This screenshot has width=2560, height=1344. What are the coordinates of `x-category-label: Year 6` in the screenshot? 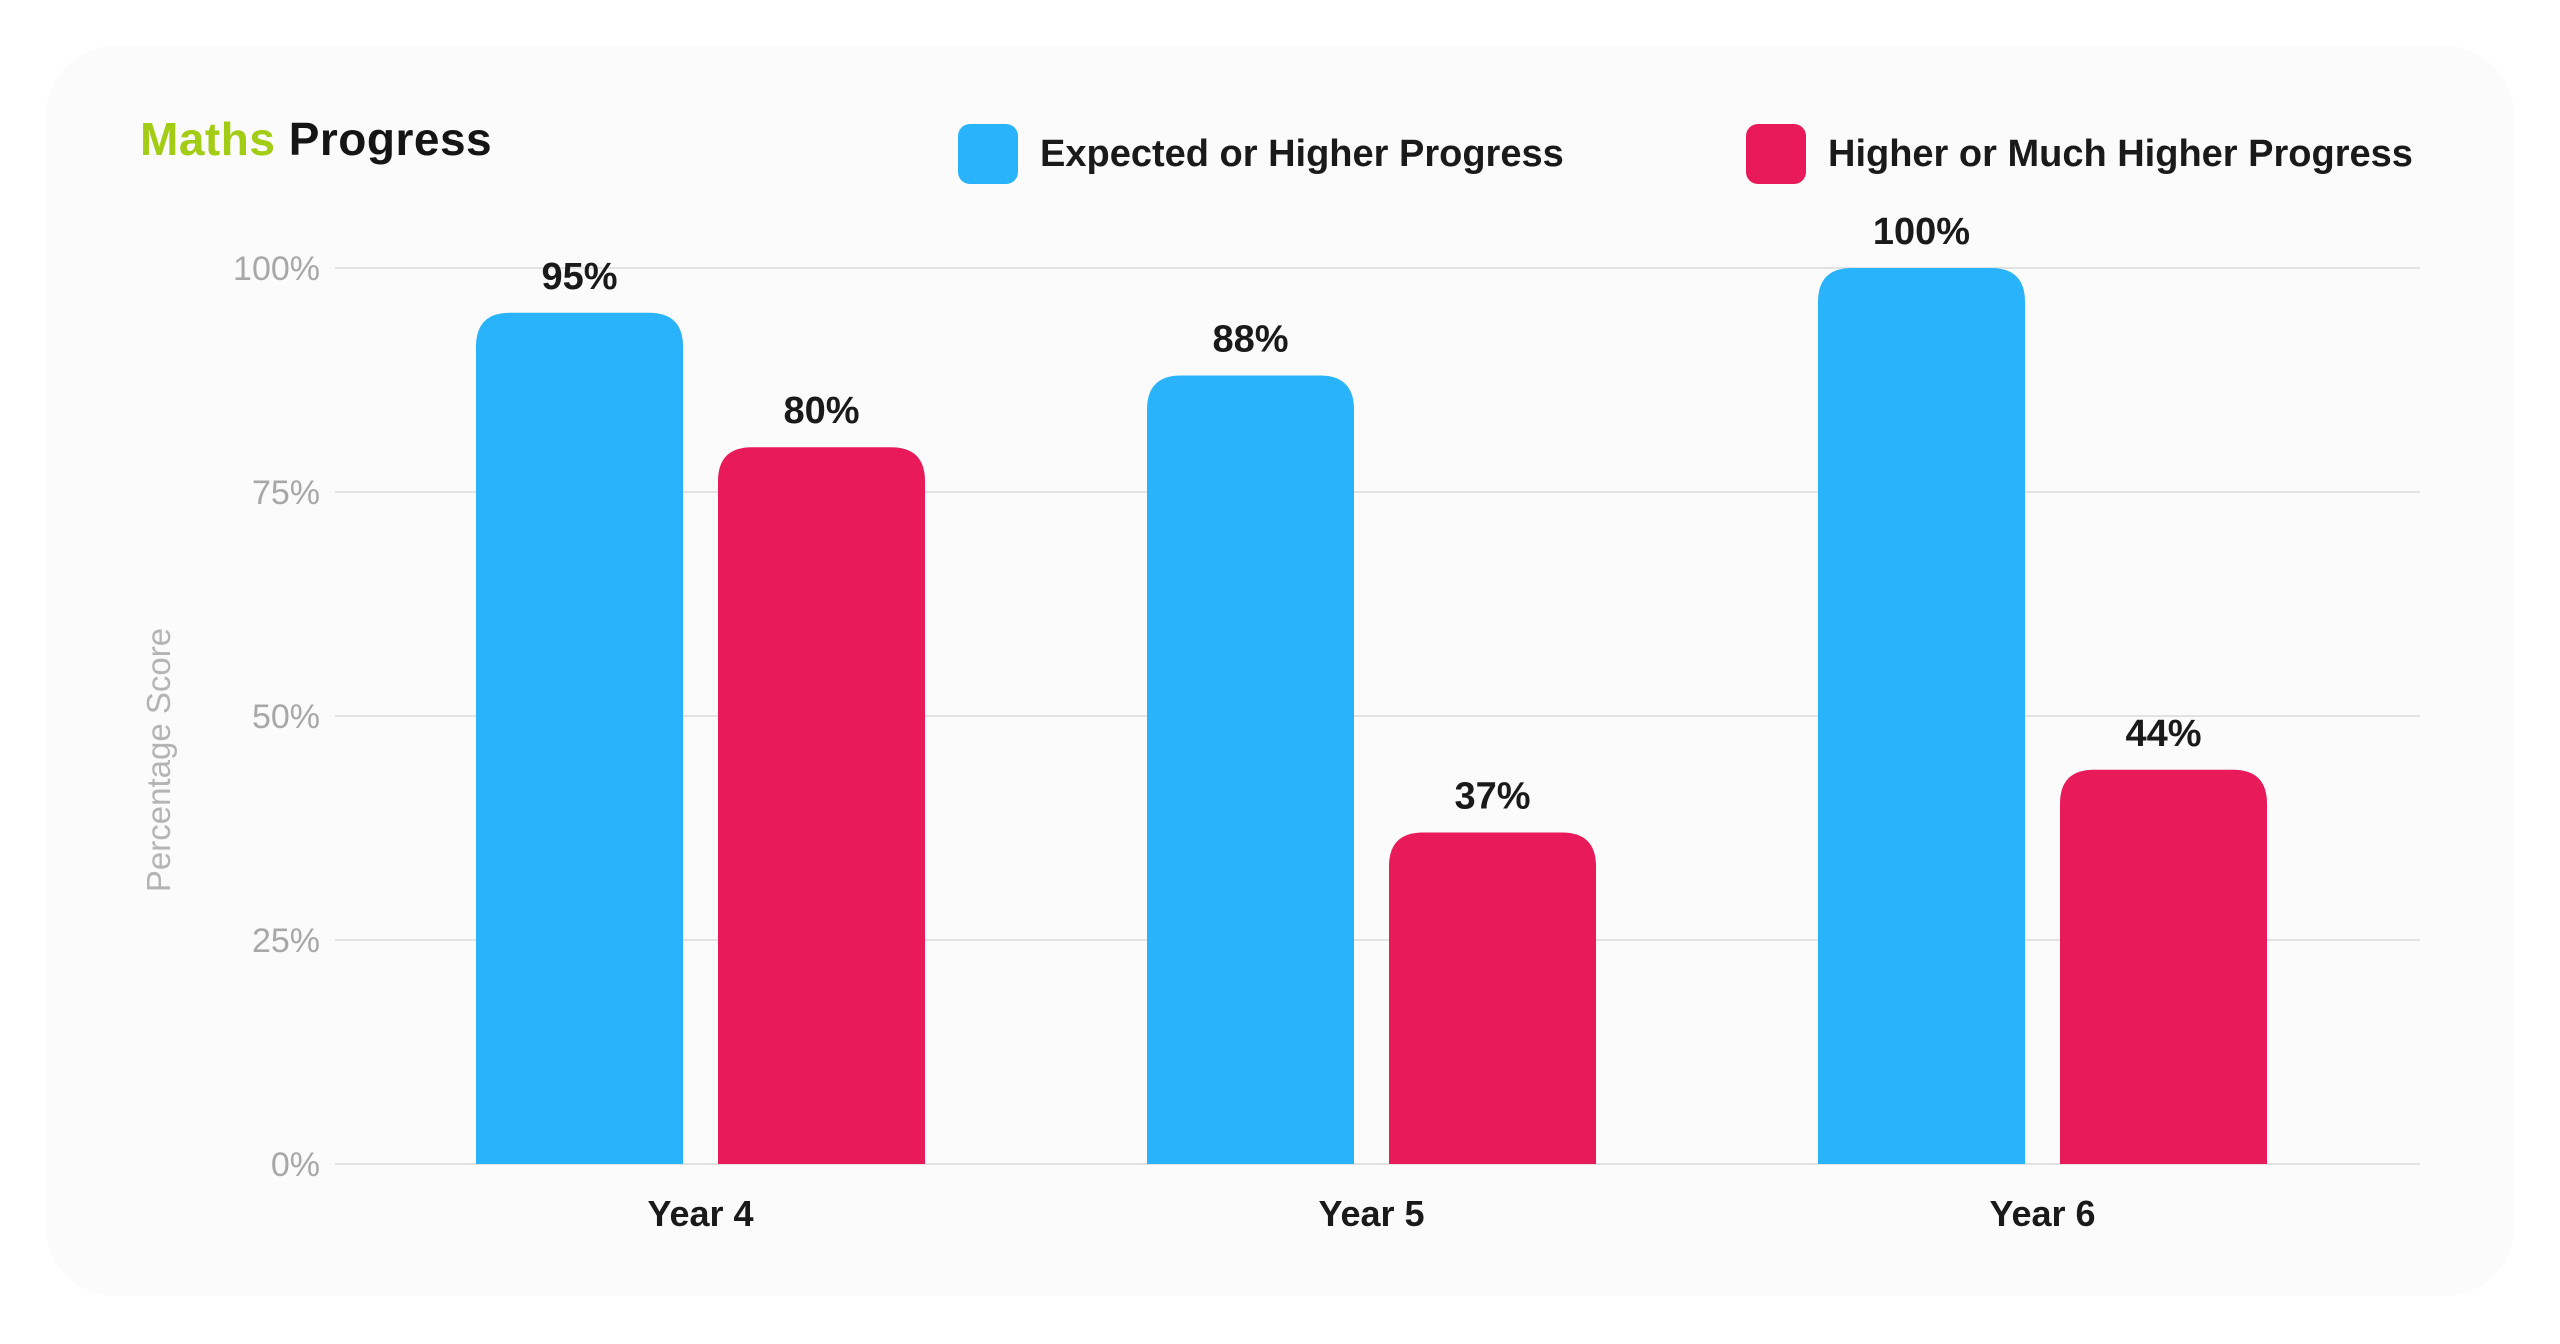 It's located at (2042, 1213).